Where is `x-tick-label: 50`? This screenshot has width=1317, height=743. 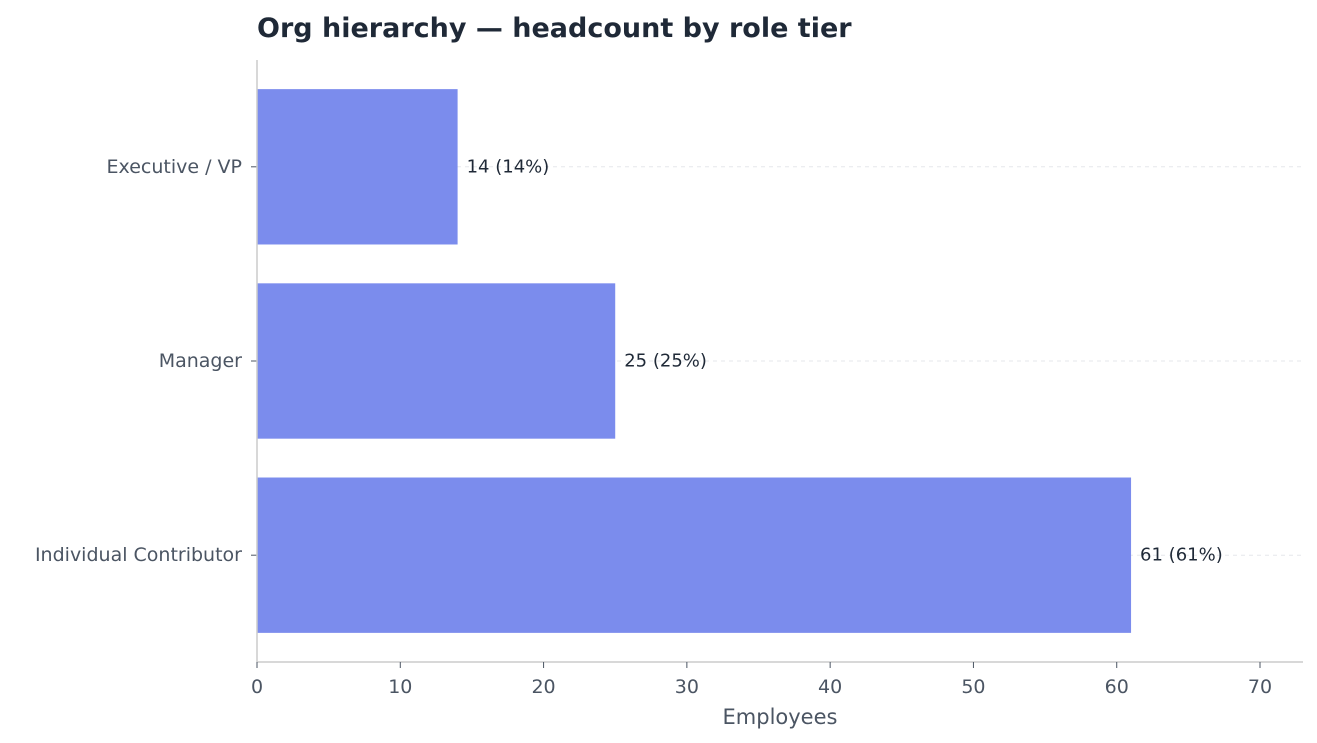
x-tick-label: 50 is located at coordinates (973, 687).